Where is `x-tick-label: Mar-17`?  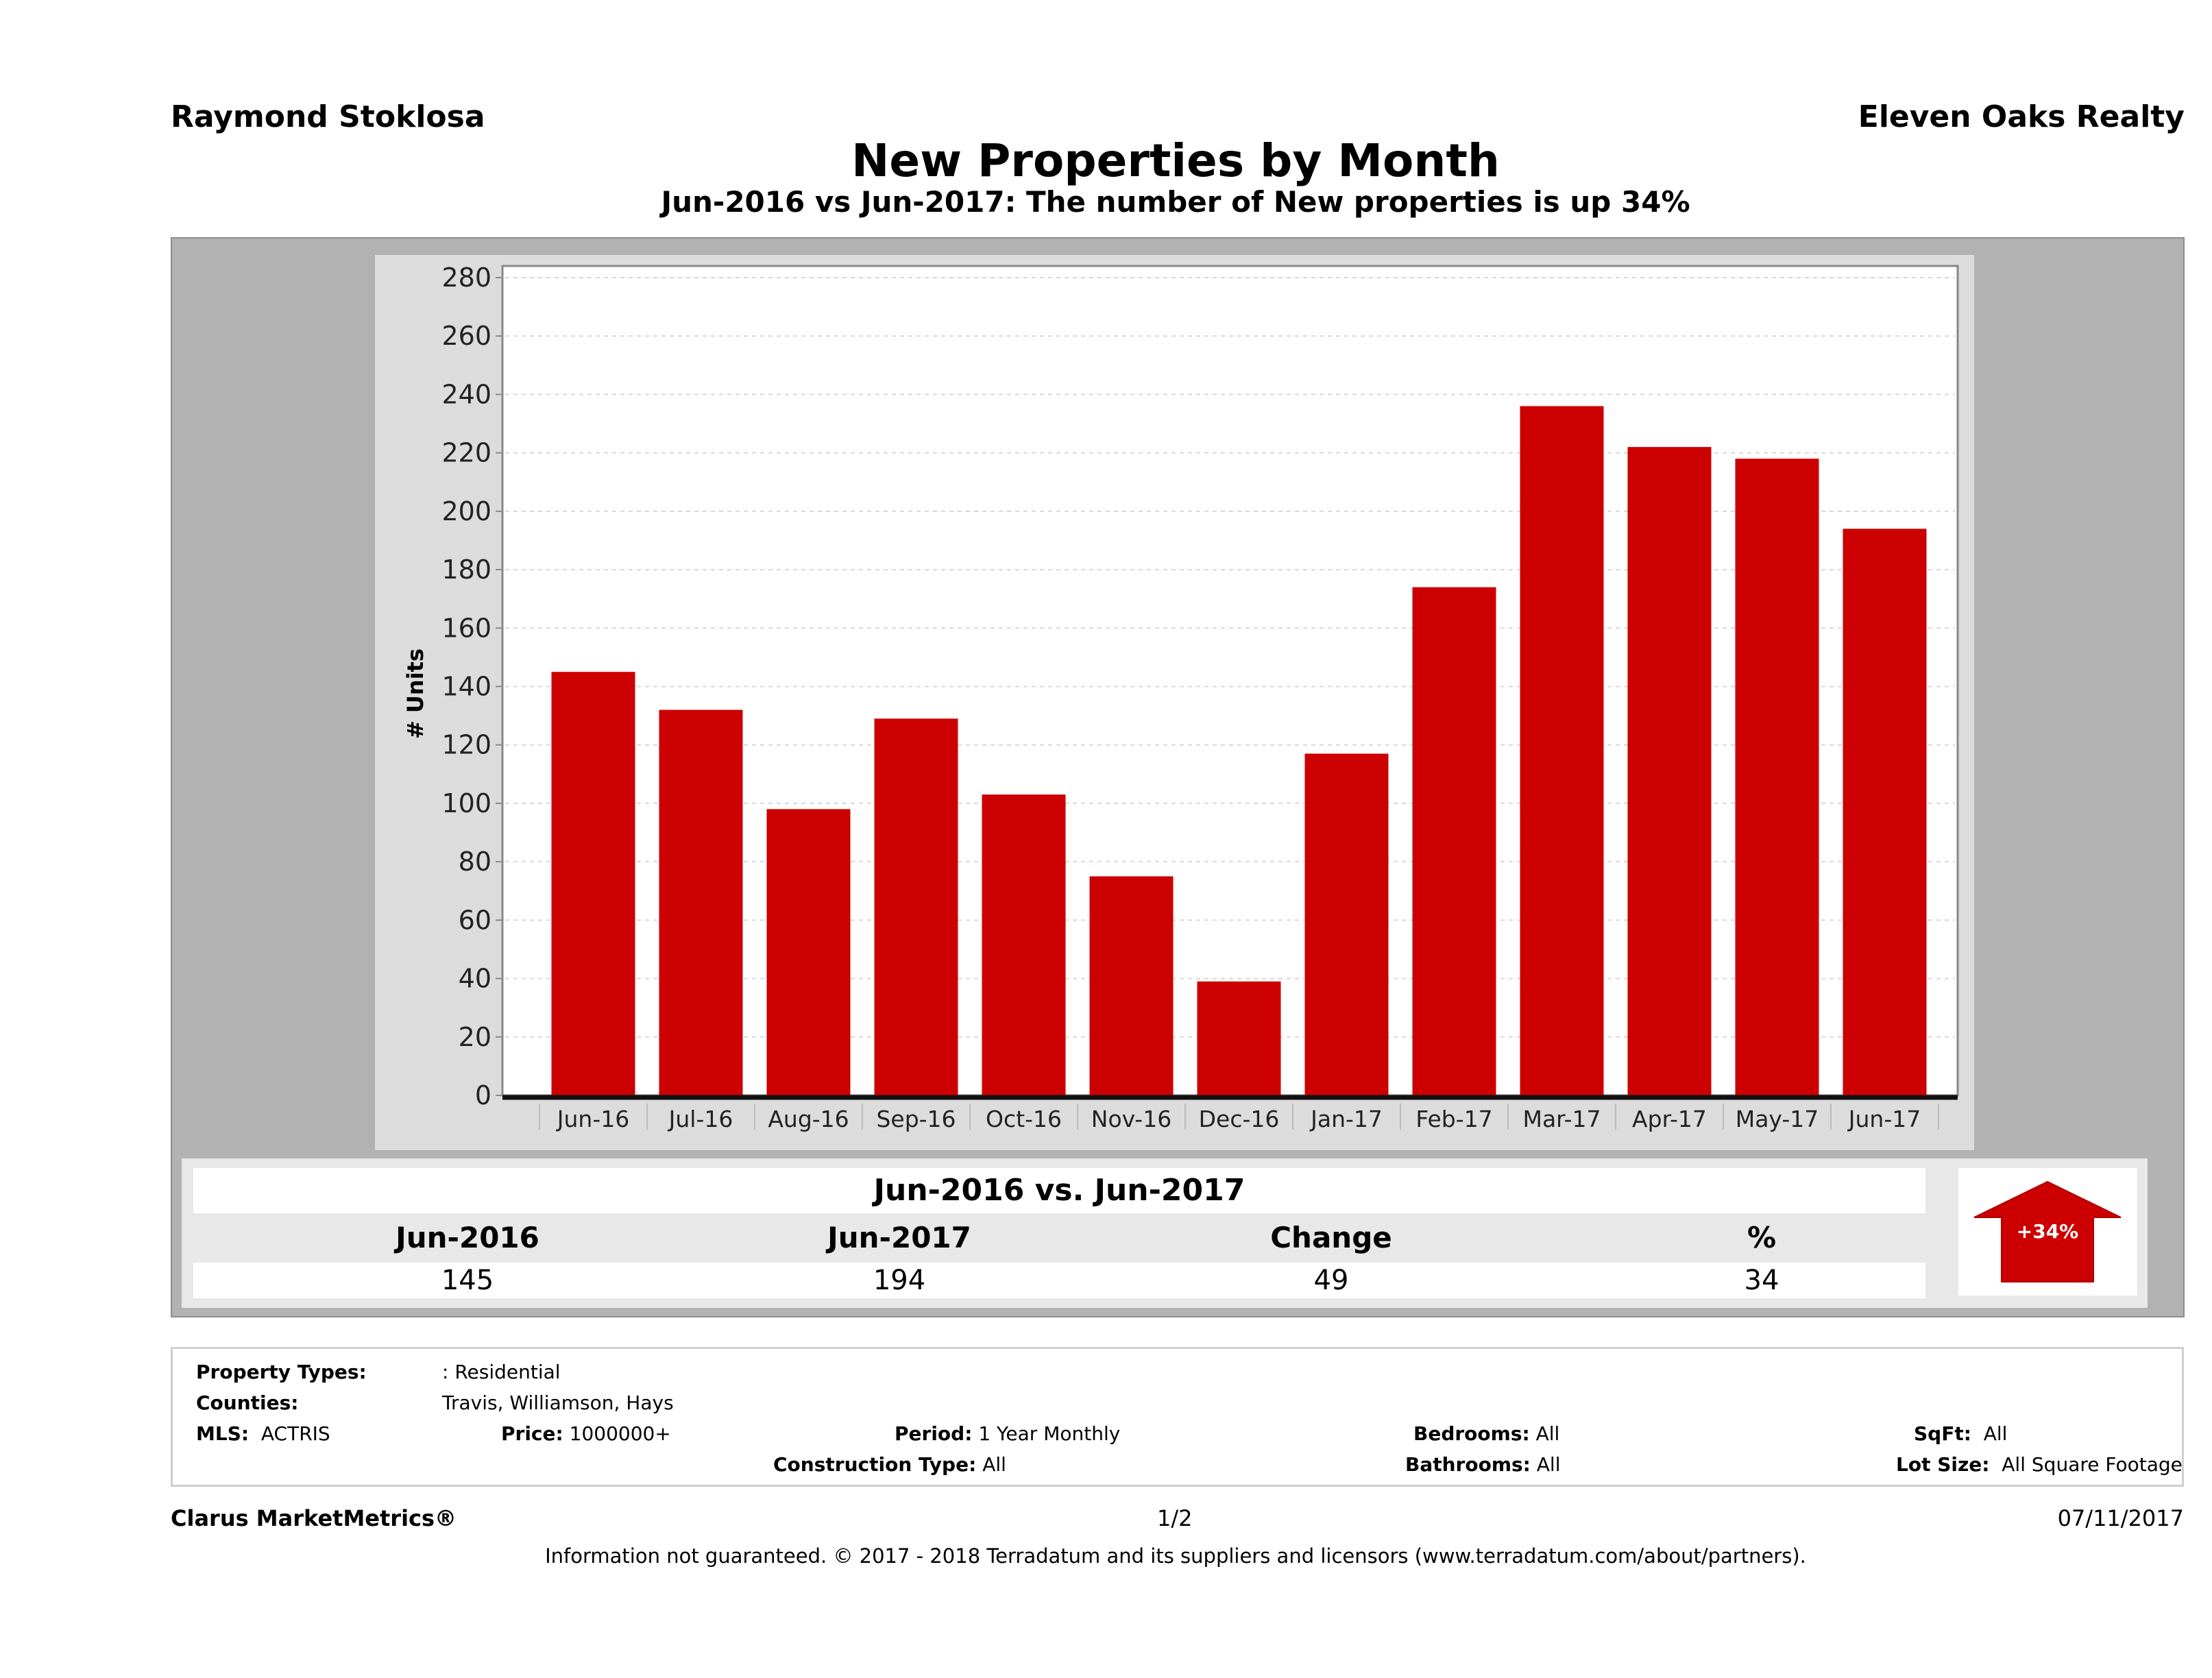
x-tick-label: Mar-17 is located at coordinates (1562, 1119).